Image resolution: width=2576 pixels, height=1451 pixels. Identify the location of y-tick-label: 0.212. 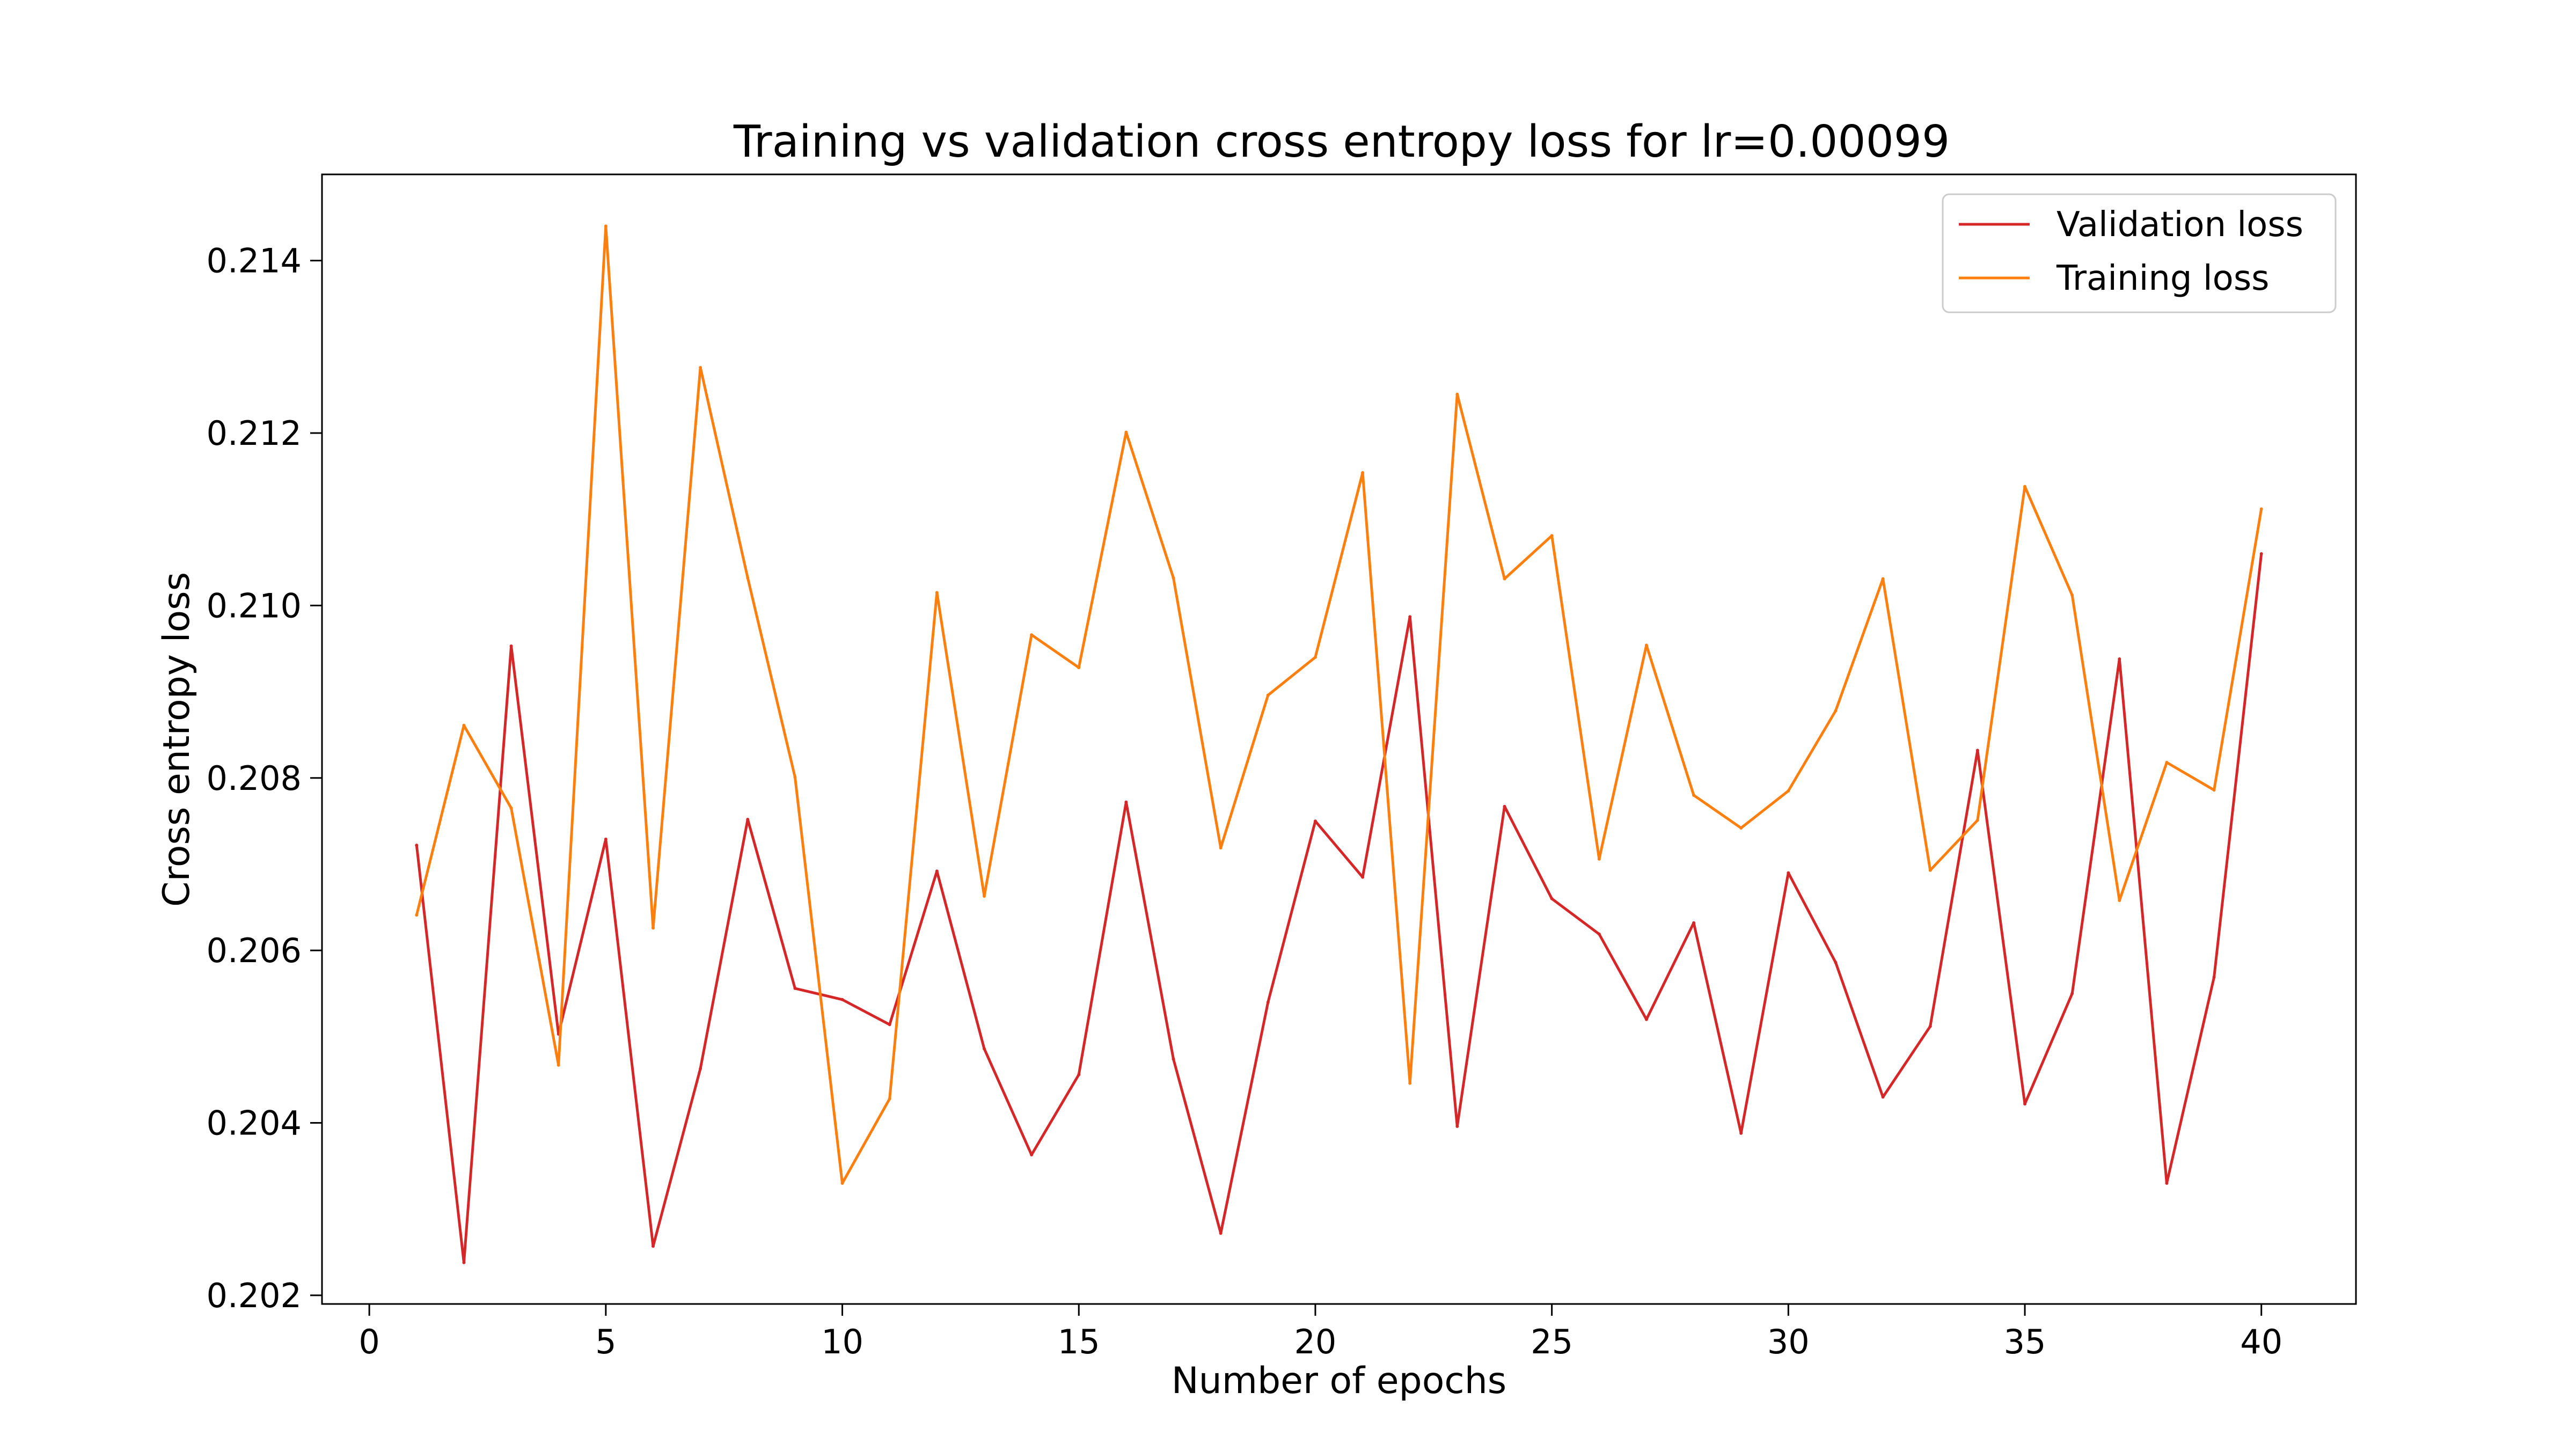
(254, 434).